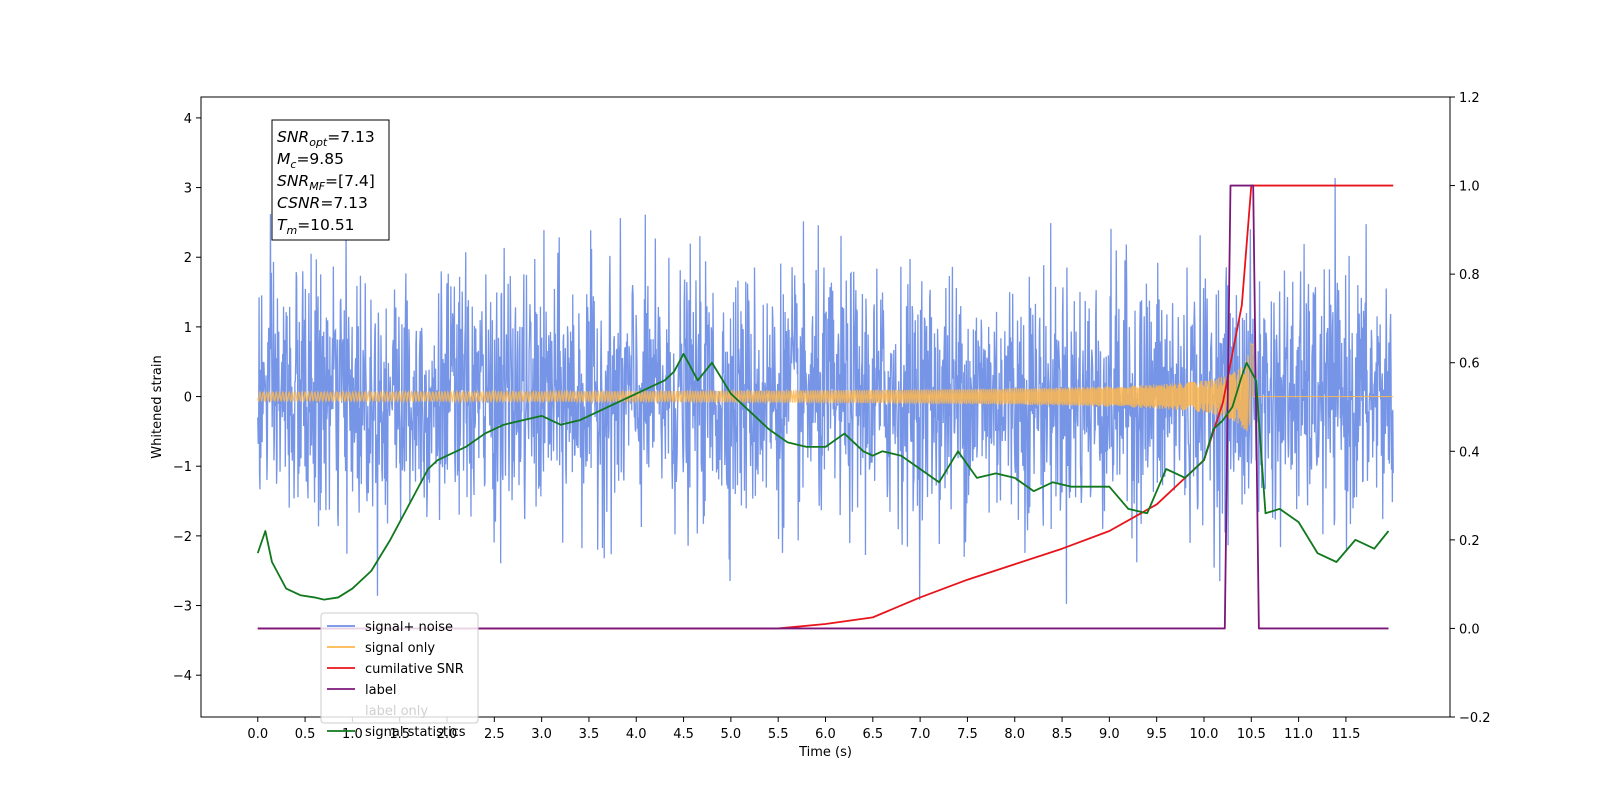  I want to click on x-tick-label: 11.5, so click(1345, 734).